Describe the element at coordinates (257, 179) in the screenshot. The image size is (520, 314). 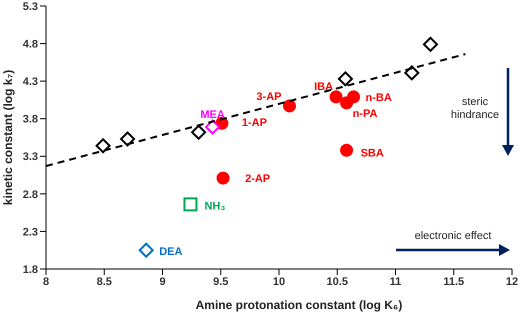
I see `annotation: 2-AP` at that location.